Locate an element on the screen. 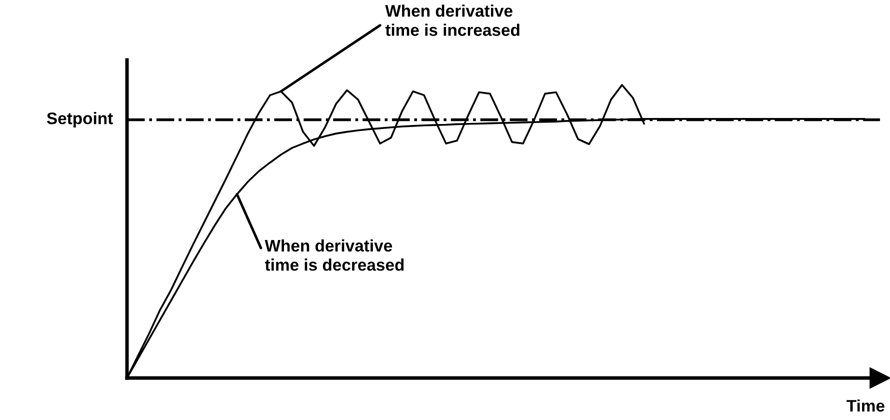 This screenshot has height=420, width=890. x-axis-title: Time is located at coordinates (865, 405).